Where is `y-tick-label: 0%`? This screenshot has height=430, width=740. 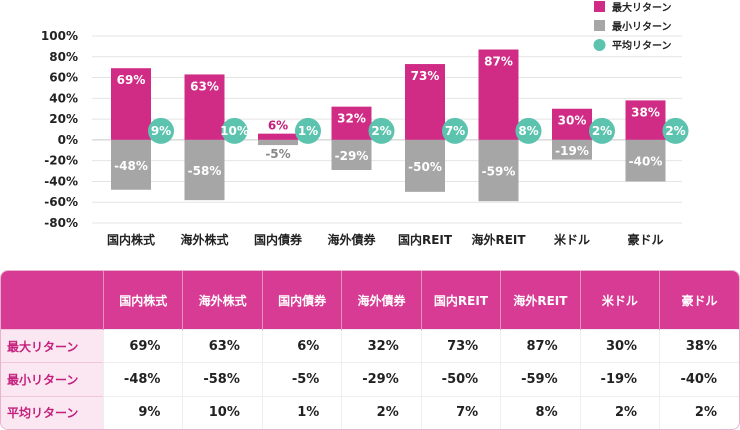 y-tick-label: 0% is located at coordinates (68, 140).